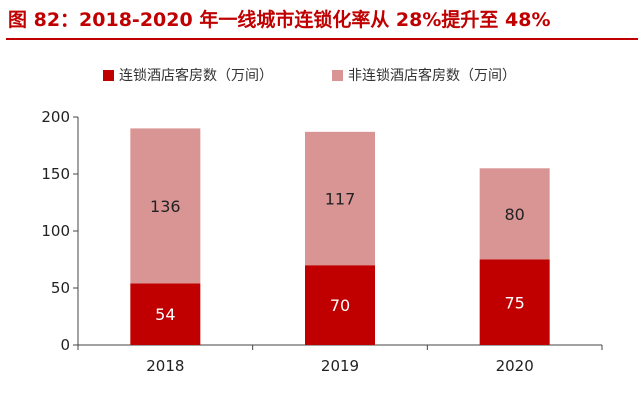 The height and width of the screenshot is (403, 644). Describe the element at coordinates (65, 345) in the screenshot. I see `y-tick-label: 0` at that location.